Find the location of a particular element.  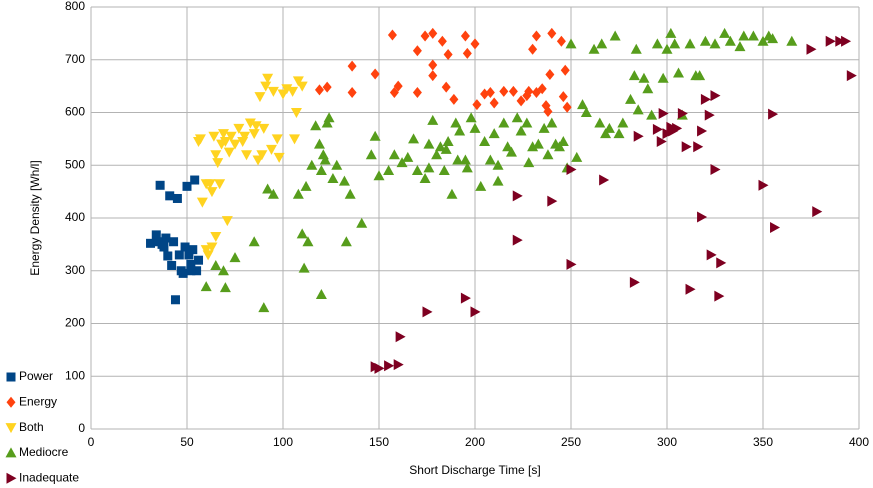

legend-label: Energy is located at coordinates (38, 401).